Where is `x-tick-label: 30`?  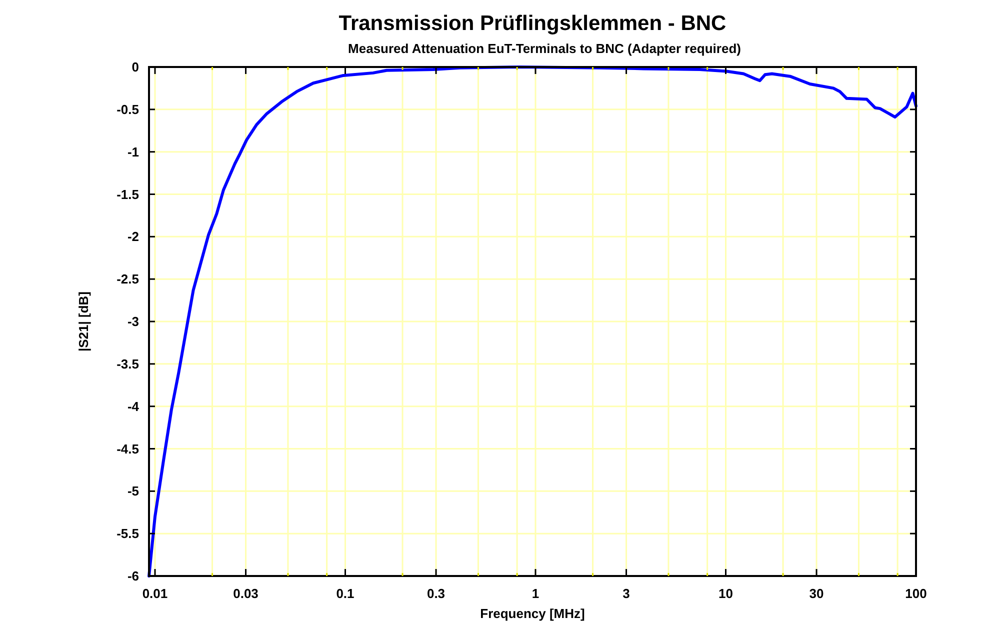
x-tick-label: 30 is located at coordinates (816, 593).